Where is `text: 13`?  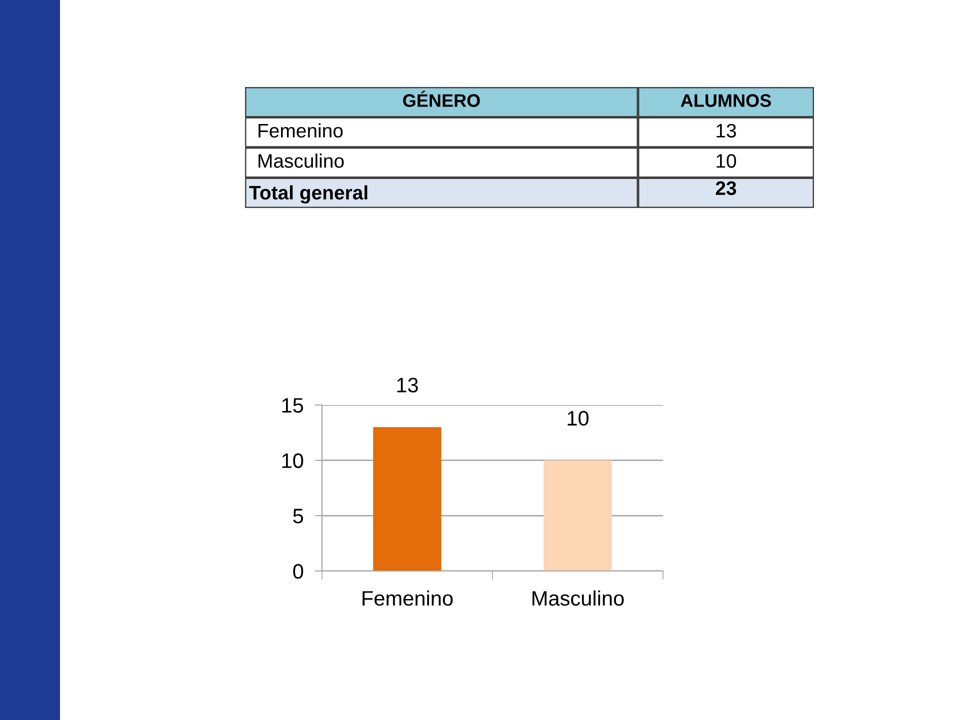 text: 13 is located at coordinates (726, 131).